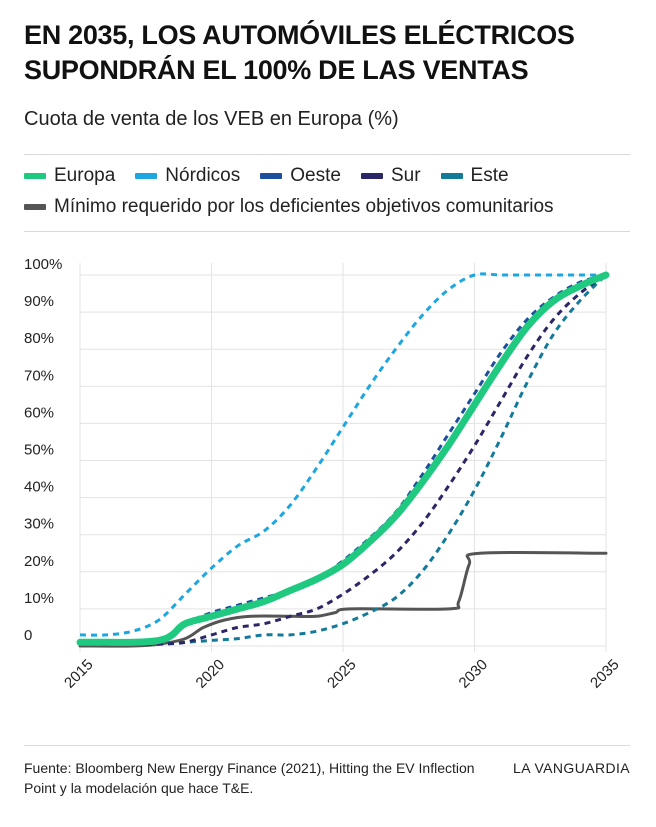 This screenshot has height=827, width=656. What do you see at coordinates (39, 301) in the screenshot?
I see `y-tick-label: 90%` at bounding box center [39, 301].